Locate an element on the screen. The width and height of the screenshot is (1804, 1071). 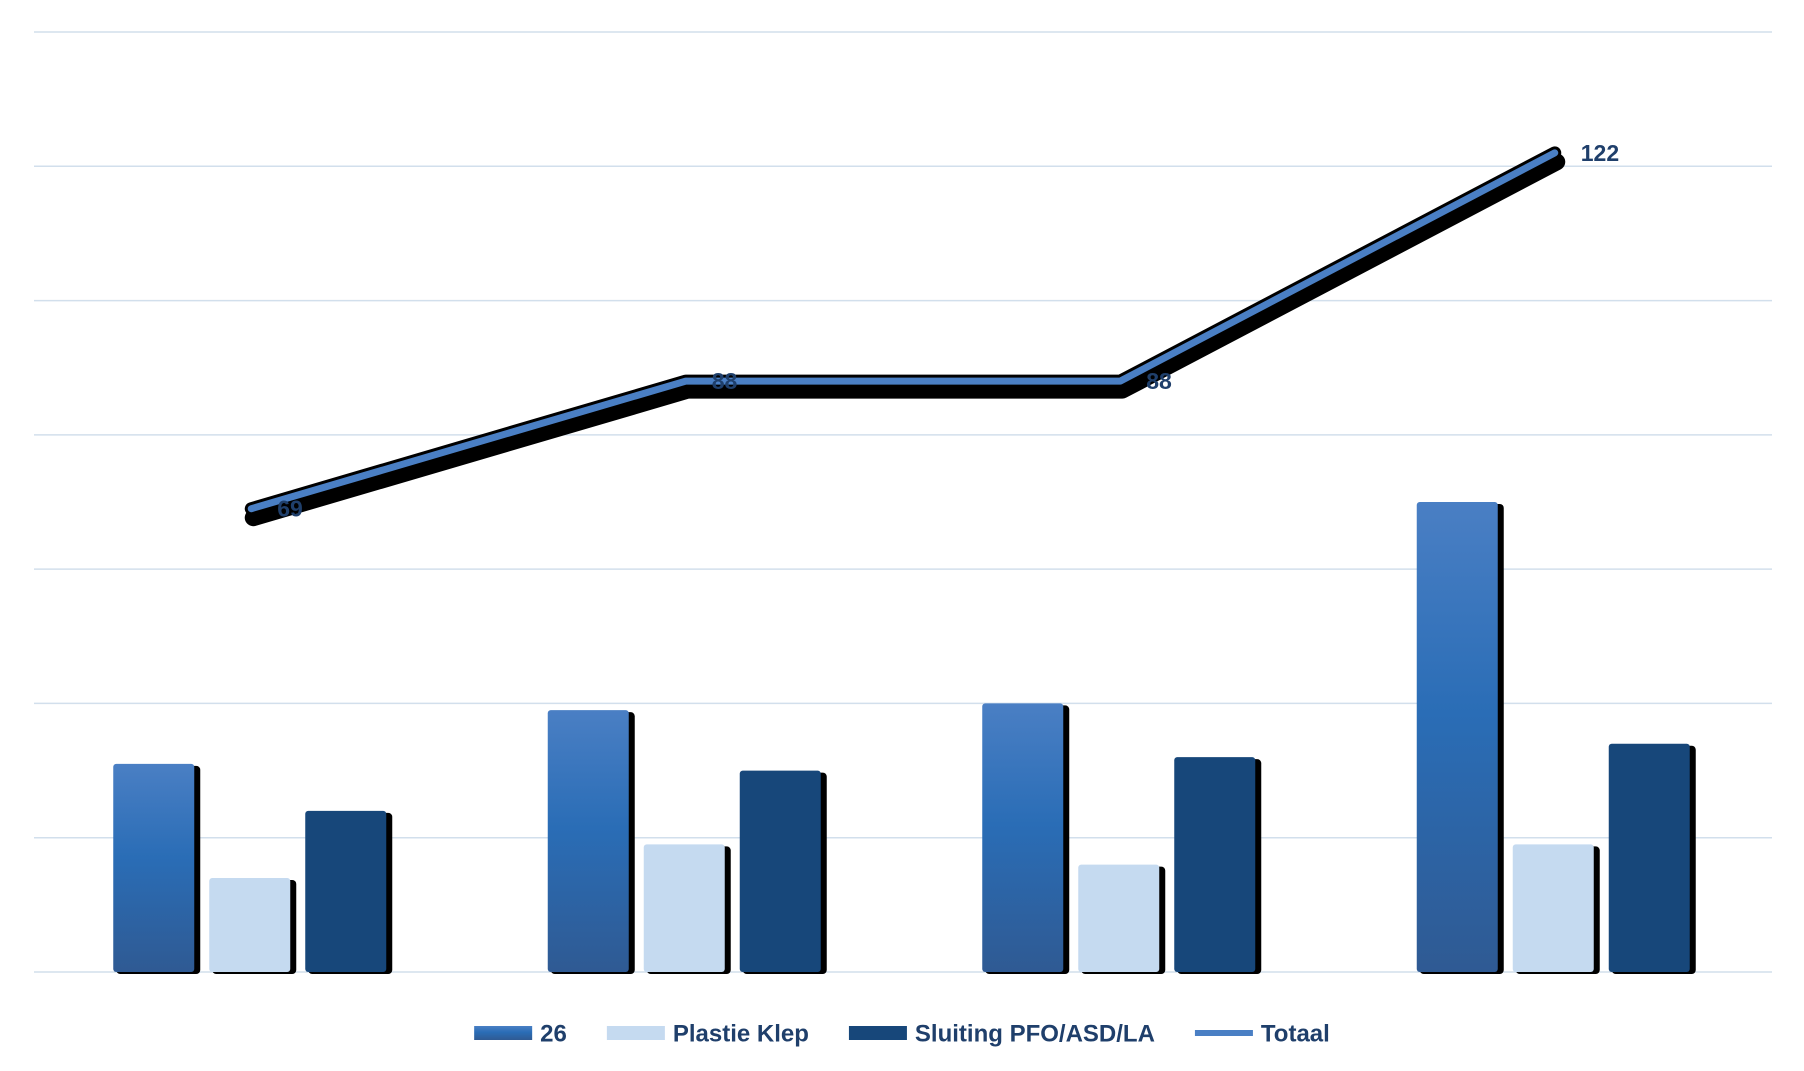
legend-label: 26 is located at coordinates (553, 1033).